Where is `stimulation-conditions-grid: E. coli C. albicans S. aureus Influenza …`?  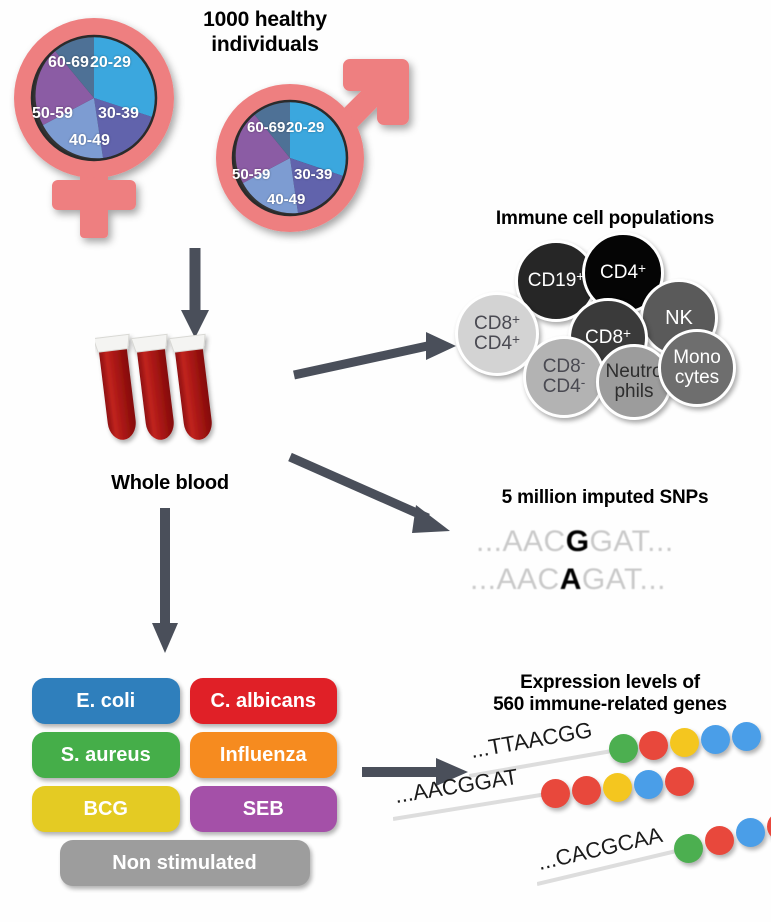 stimulation-conditions-grid: E. coli C. albicans S. aureus Influenza … is located at coordinates (184, 782).